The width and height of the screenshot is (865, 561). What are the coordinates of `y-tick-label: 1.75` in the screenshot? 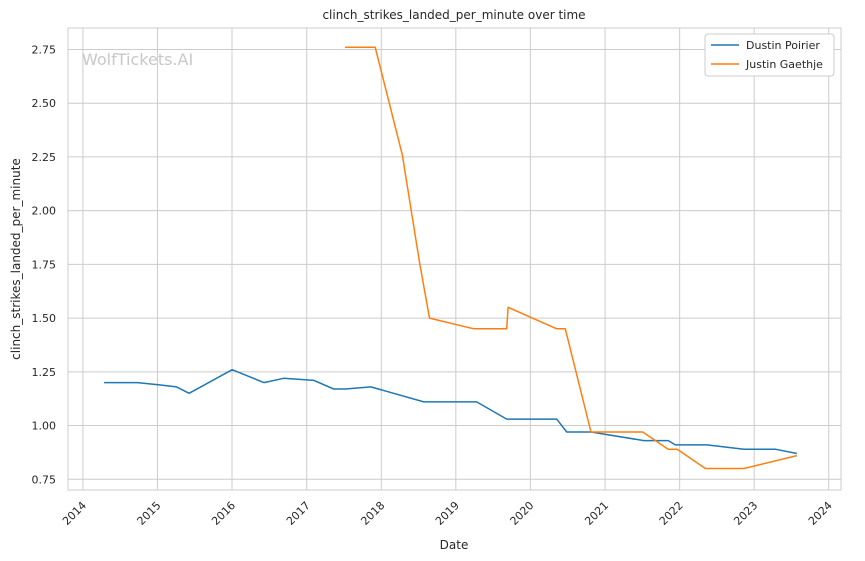 It's located at (44, 264).